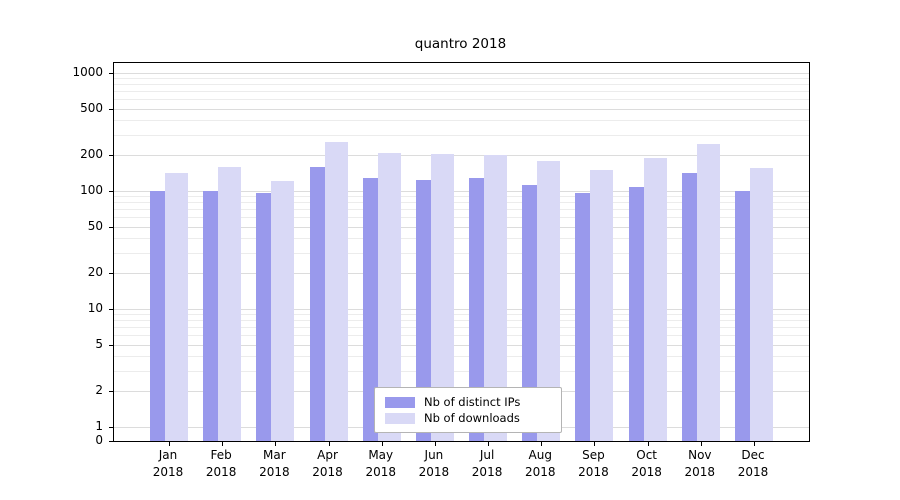  I want to click on x-tick-month: Jun, so click(434, 455).